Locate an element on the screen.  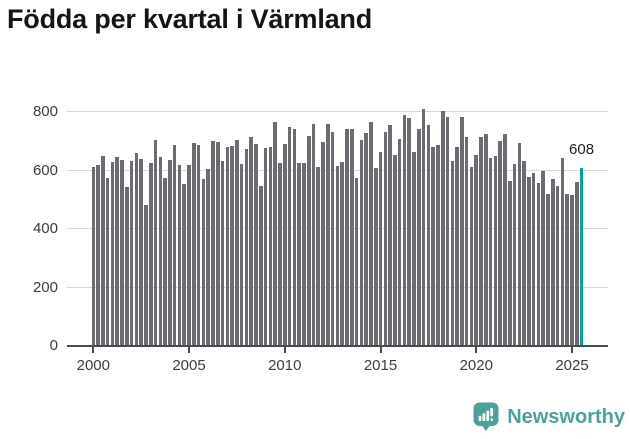
x-tick-label: 2010 is located at coordinates (285, 365).